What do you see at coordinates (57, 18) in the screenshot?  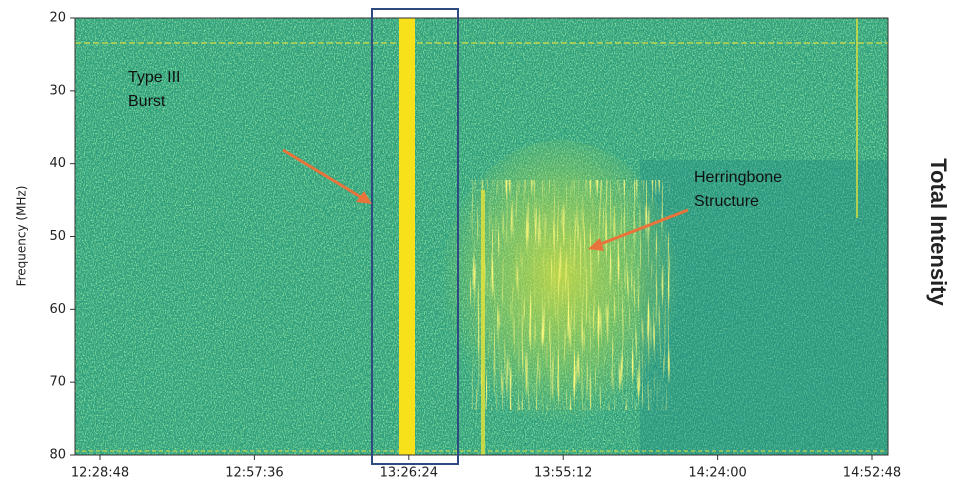 I see `y-tick-label: 20` at bounding box center [57, 18].